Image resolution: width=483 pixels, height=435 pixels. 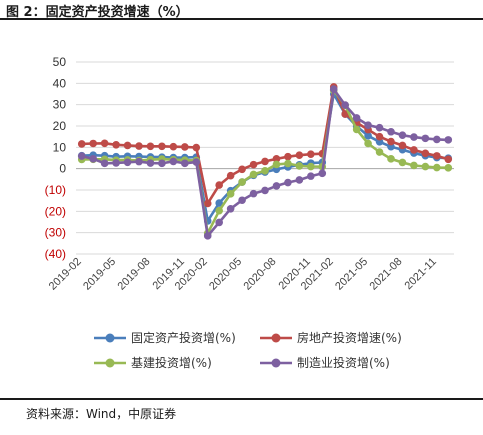 What do you see at coordinates (60, 105) in the screenshot?
I see `y-tick-label: 30` at bounding box center [60, 105].